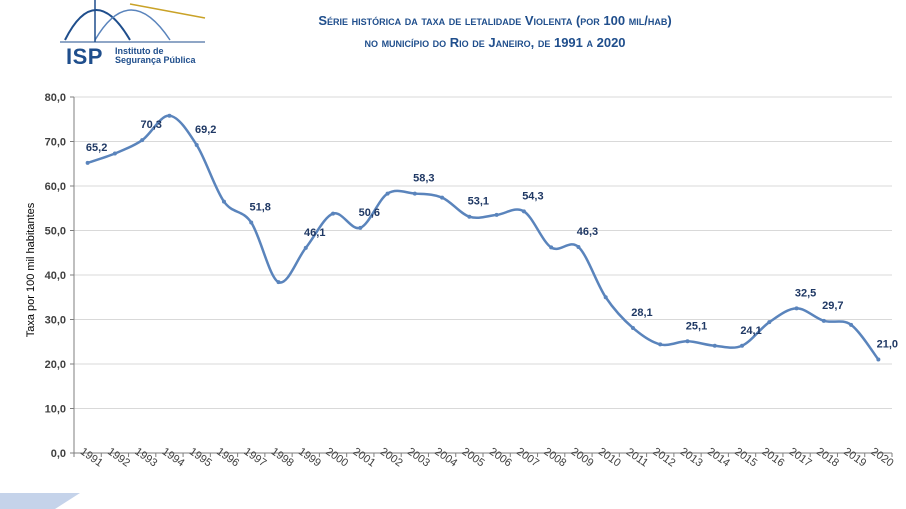 The image size is (906, 509). I want to click on x-tick-label: 1994, so click(173, 458).